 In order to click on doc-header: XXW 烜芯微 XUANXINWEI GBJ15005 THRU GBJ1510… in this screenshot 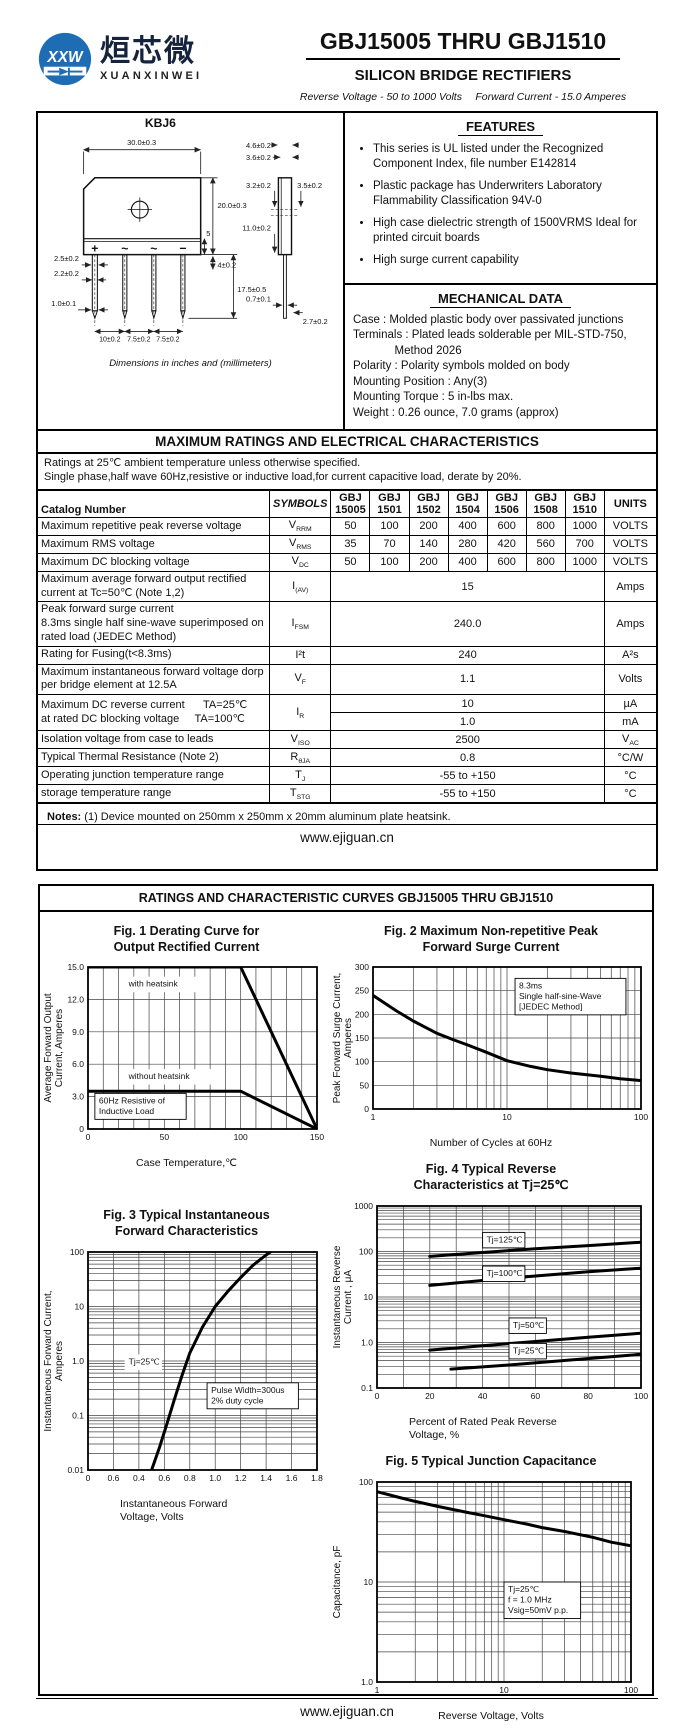, I will do `click(347, 63)`.